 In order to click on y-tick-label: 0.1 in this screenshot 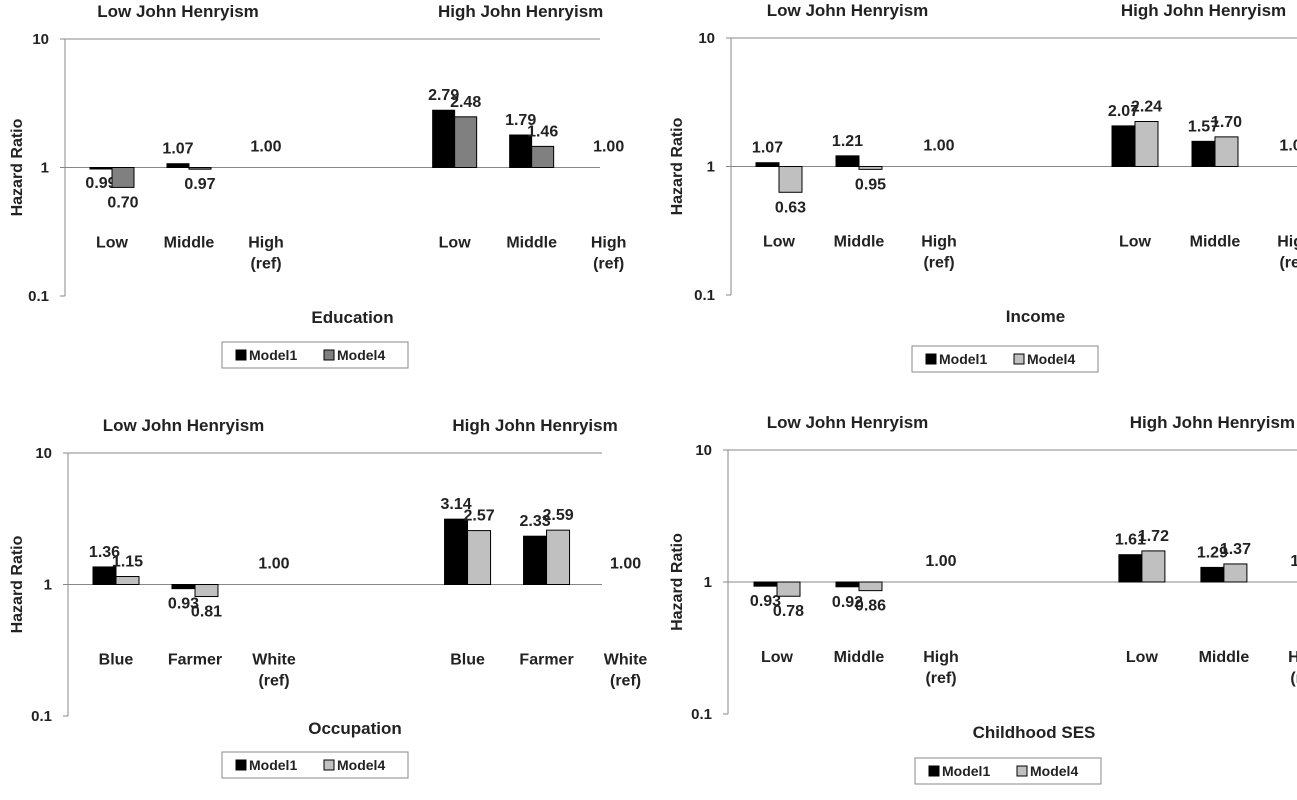, I will do `click(704, 295)`.